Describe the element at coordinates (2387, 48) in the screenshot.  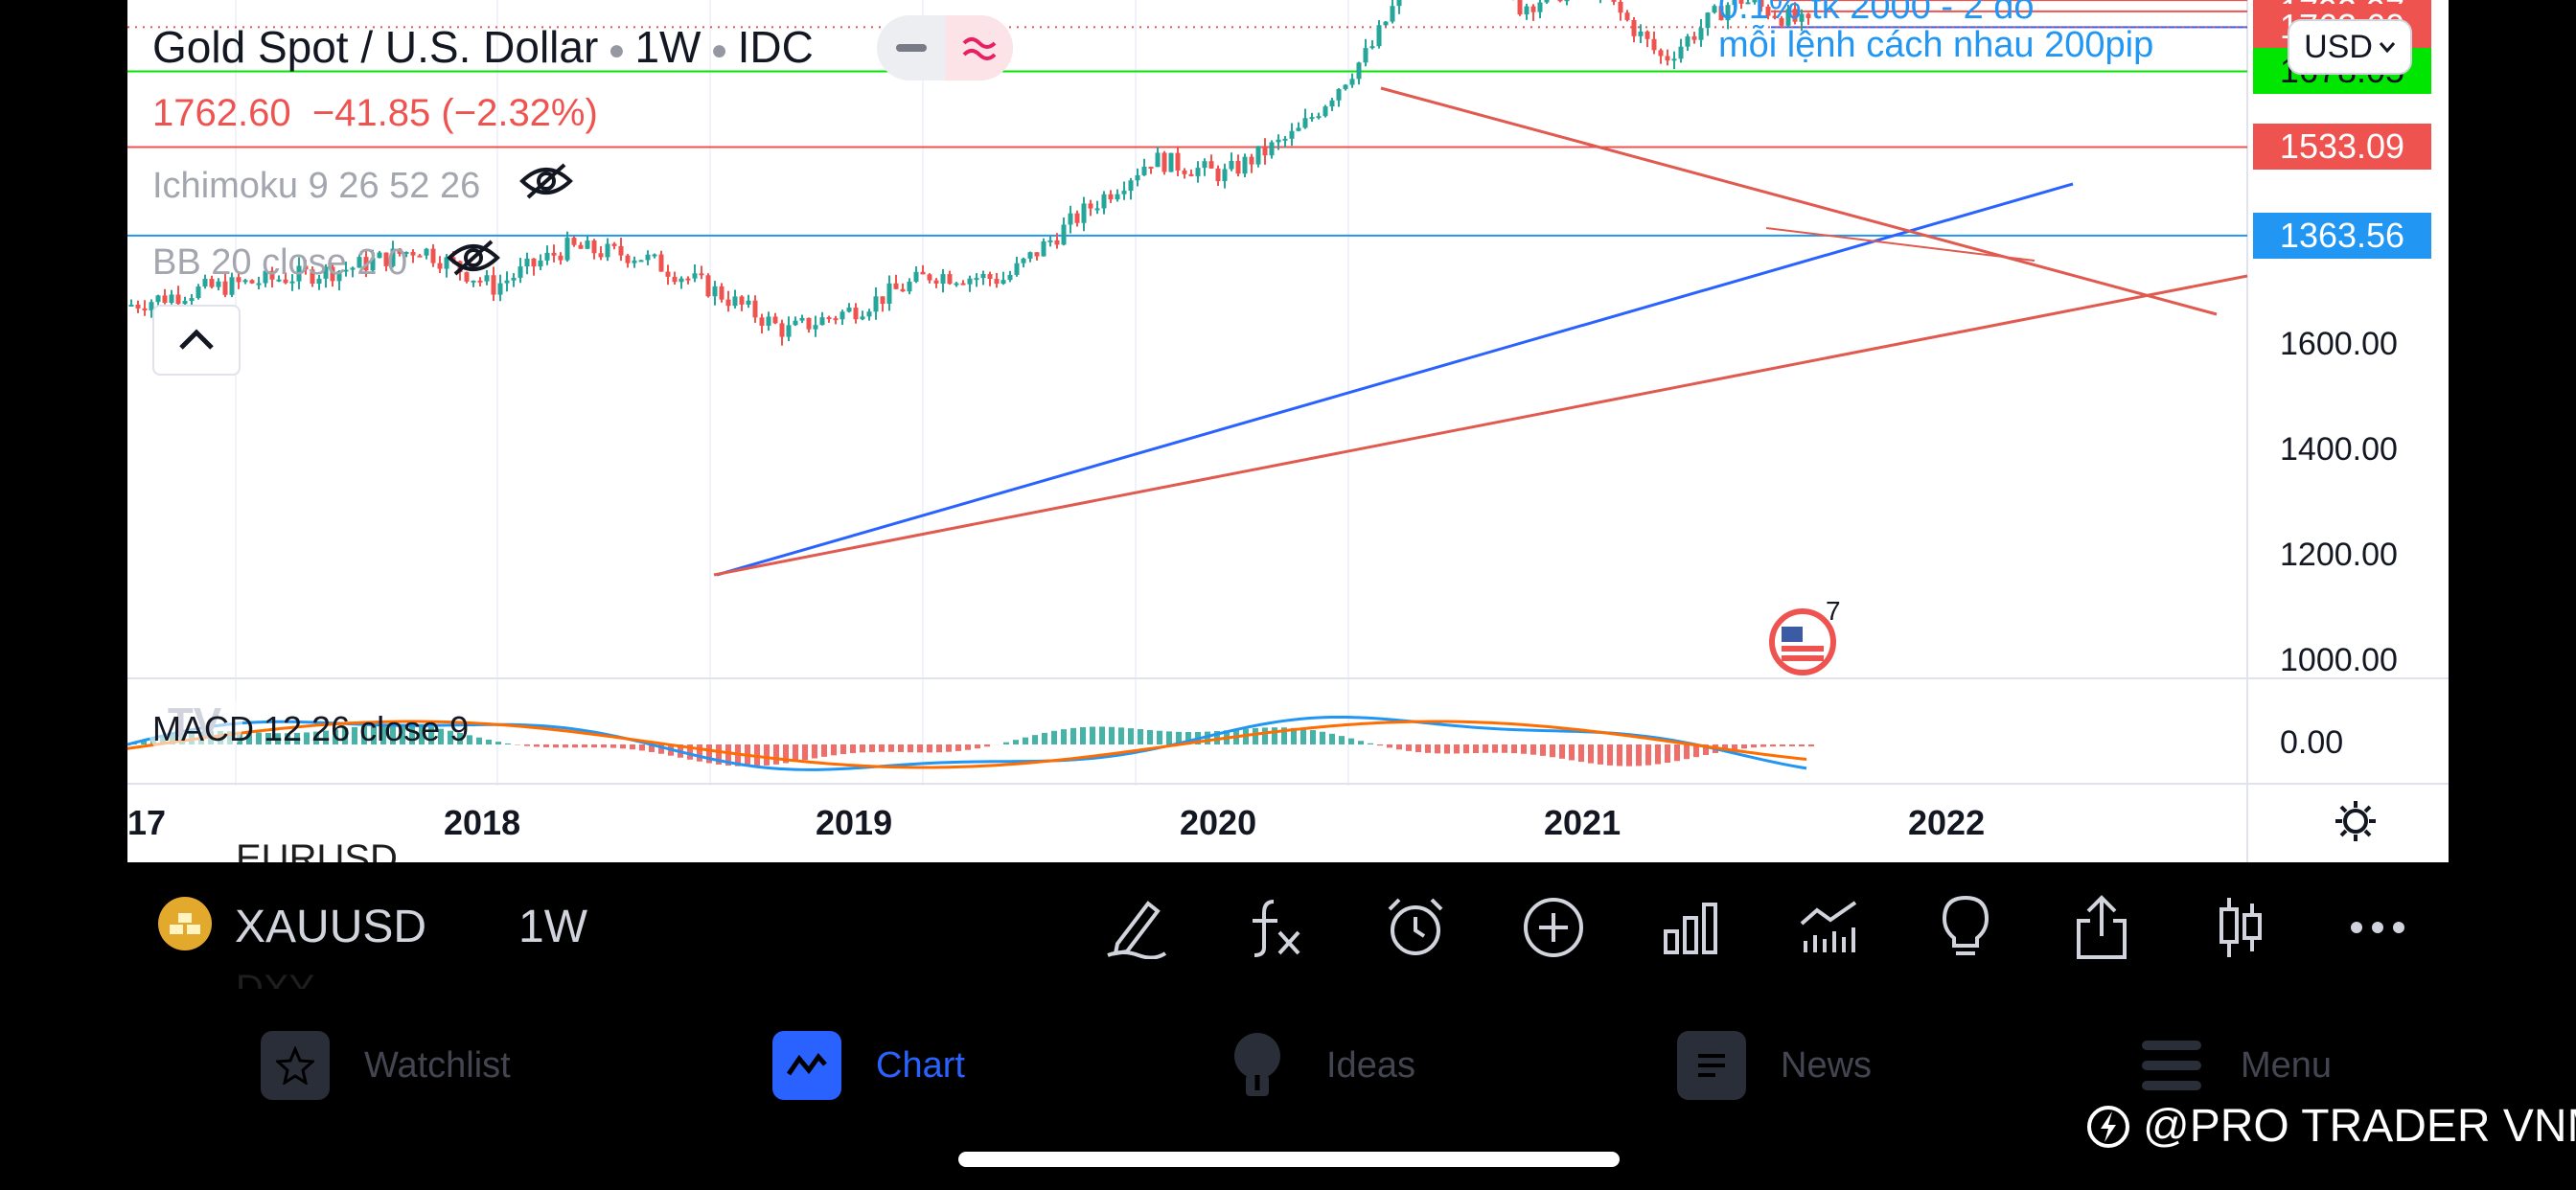
I see `chevron-down-icon` at that location.